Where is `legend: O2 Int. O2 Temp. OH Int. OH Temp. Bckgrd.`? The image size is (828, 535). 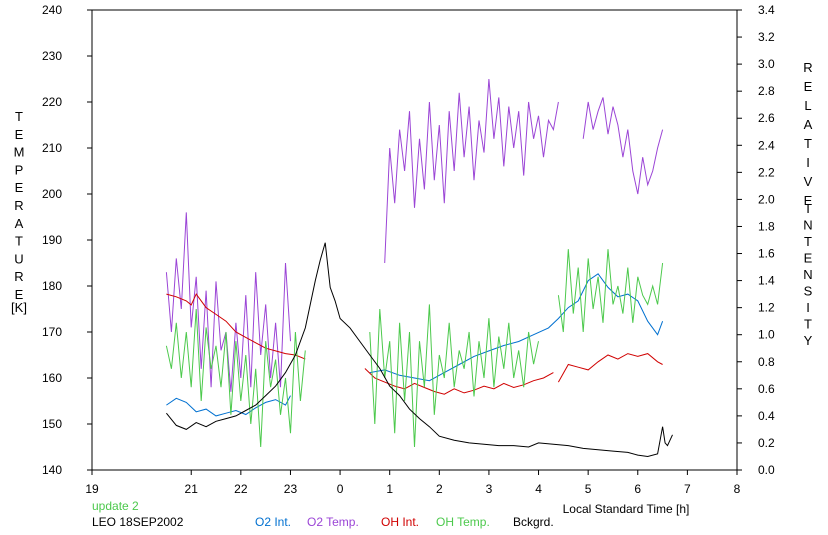
legend: O2 Int. O2 Temp. OH Int. OH Temp. Bckgrd. is located at coordinates (404, 522).